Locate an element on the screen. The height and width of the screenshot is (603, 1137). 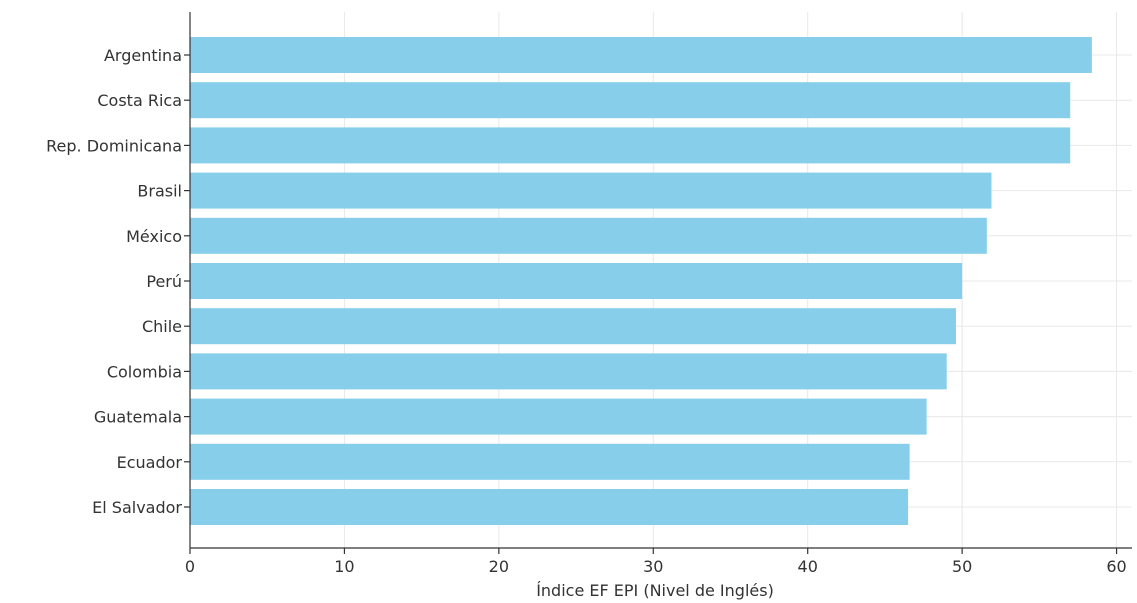
y-tick-label: Argentina is located at coordinates (143, 55).